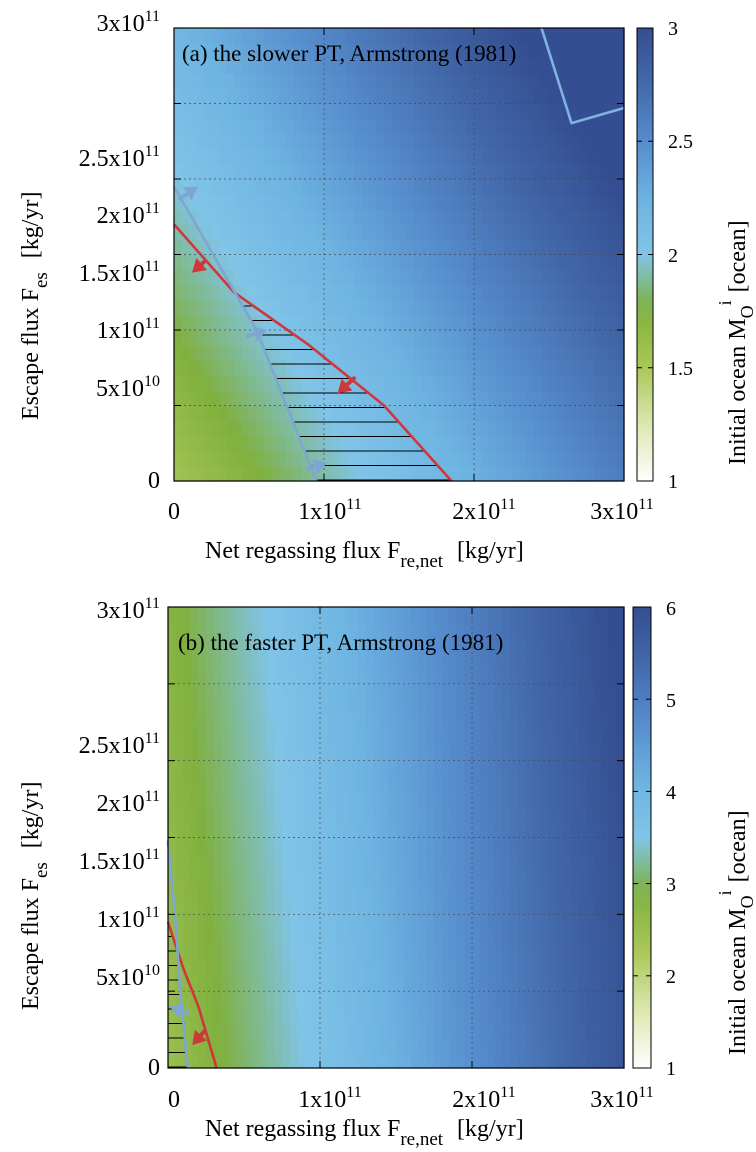 This screenshot has width=756, height=1152. I want to click on direction-arrow, so click(200, 265).